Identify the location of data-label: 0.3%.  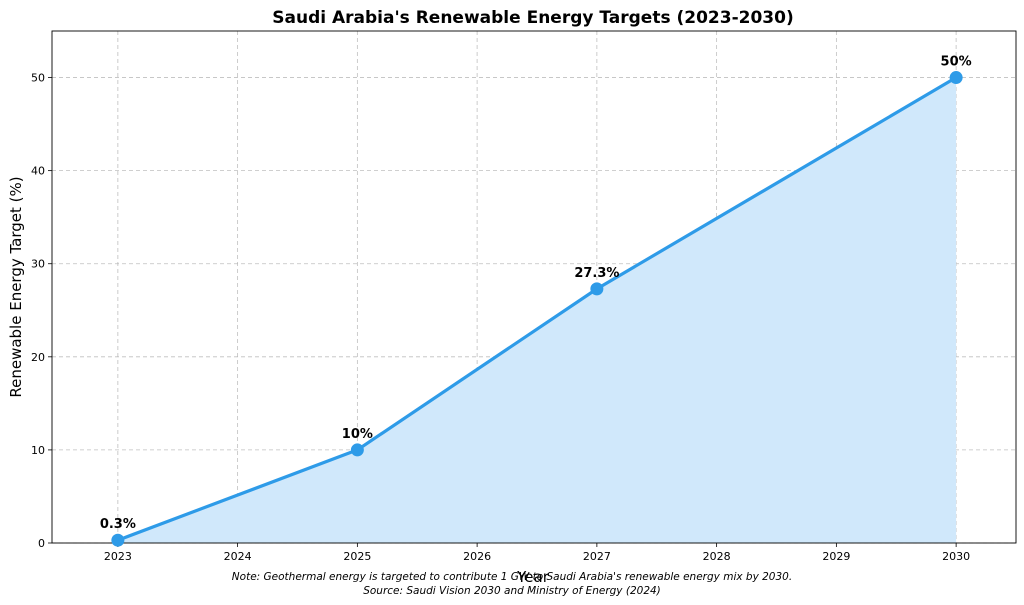
(118, 524).